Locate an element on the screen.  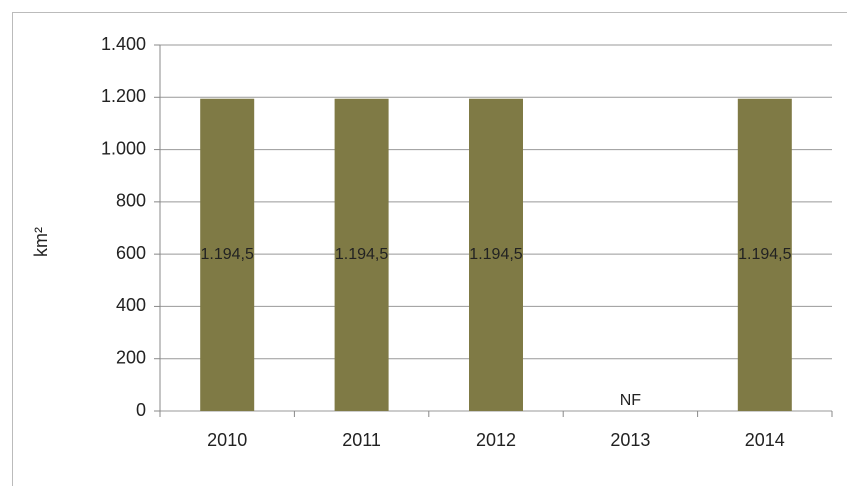
x-tick-label: 2014 is located at coordinates (765, 440).